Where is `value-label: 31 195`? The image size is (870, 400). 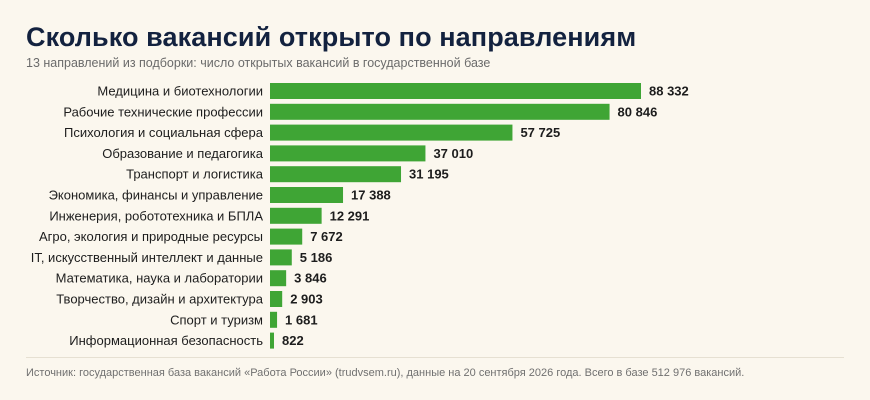
value-label: 31 195 is located at coordinates (429, 174).